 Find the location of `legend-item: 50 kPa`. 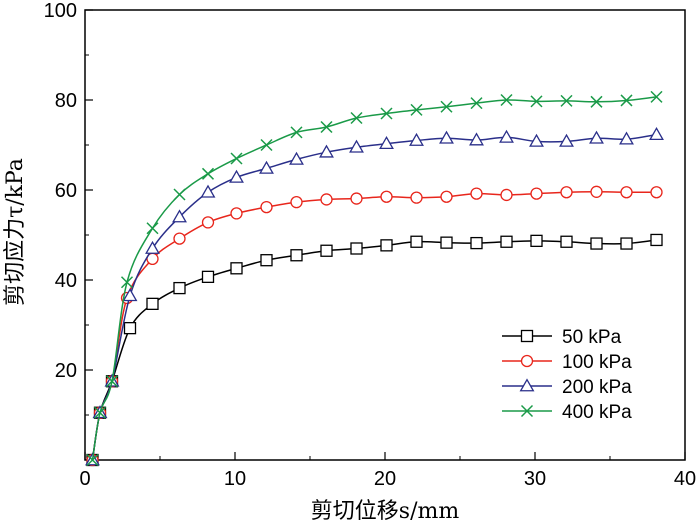

legend-item: 50 kPa is located at coordinates (562, 337).